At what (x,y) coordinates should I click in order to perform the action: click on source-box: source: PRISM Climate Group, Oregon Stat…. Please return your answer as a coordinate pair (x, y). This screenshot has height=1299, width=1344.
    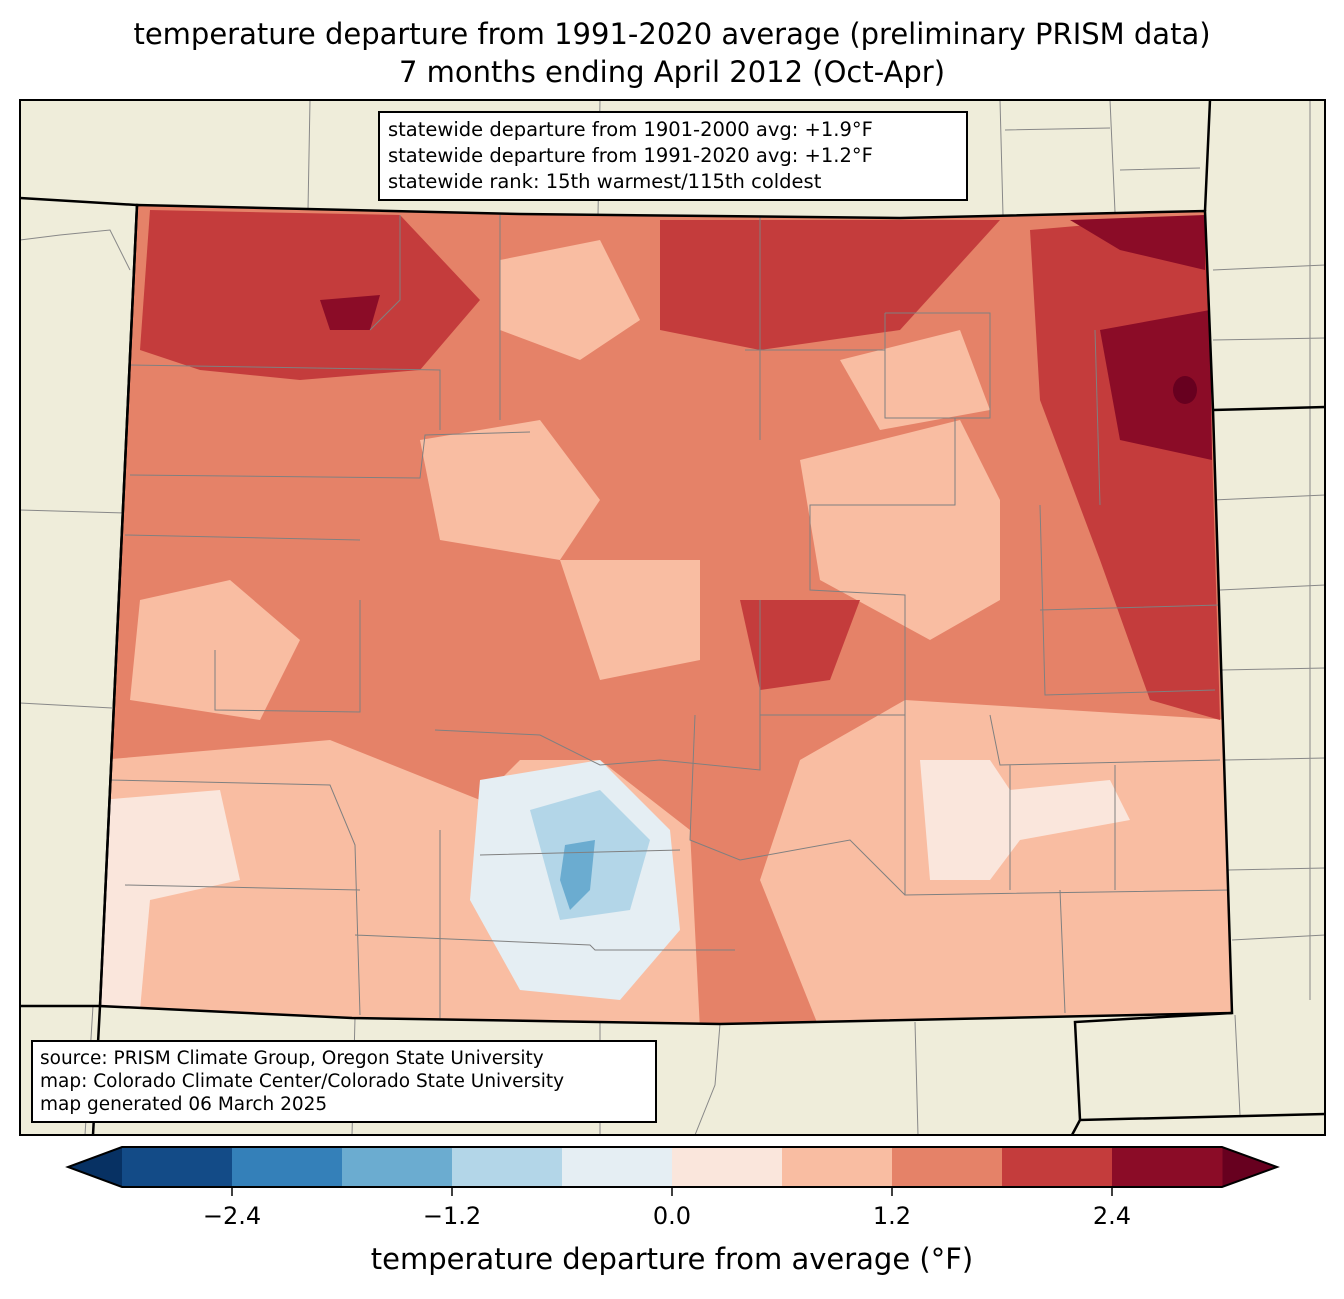
    Looking at the image, I should click on (344, 1081).